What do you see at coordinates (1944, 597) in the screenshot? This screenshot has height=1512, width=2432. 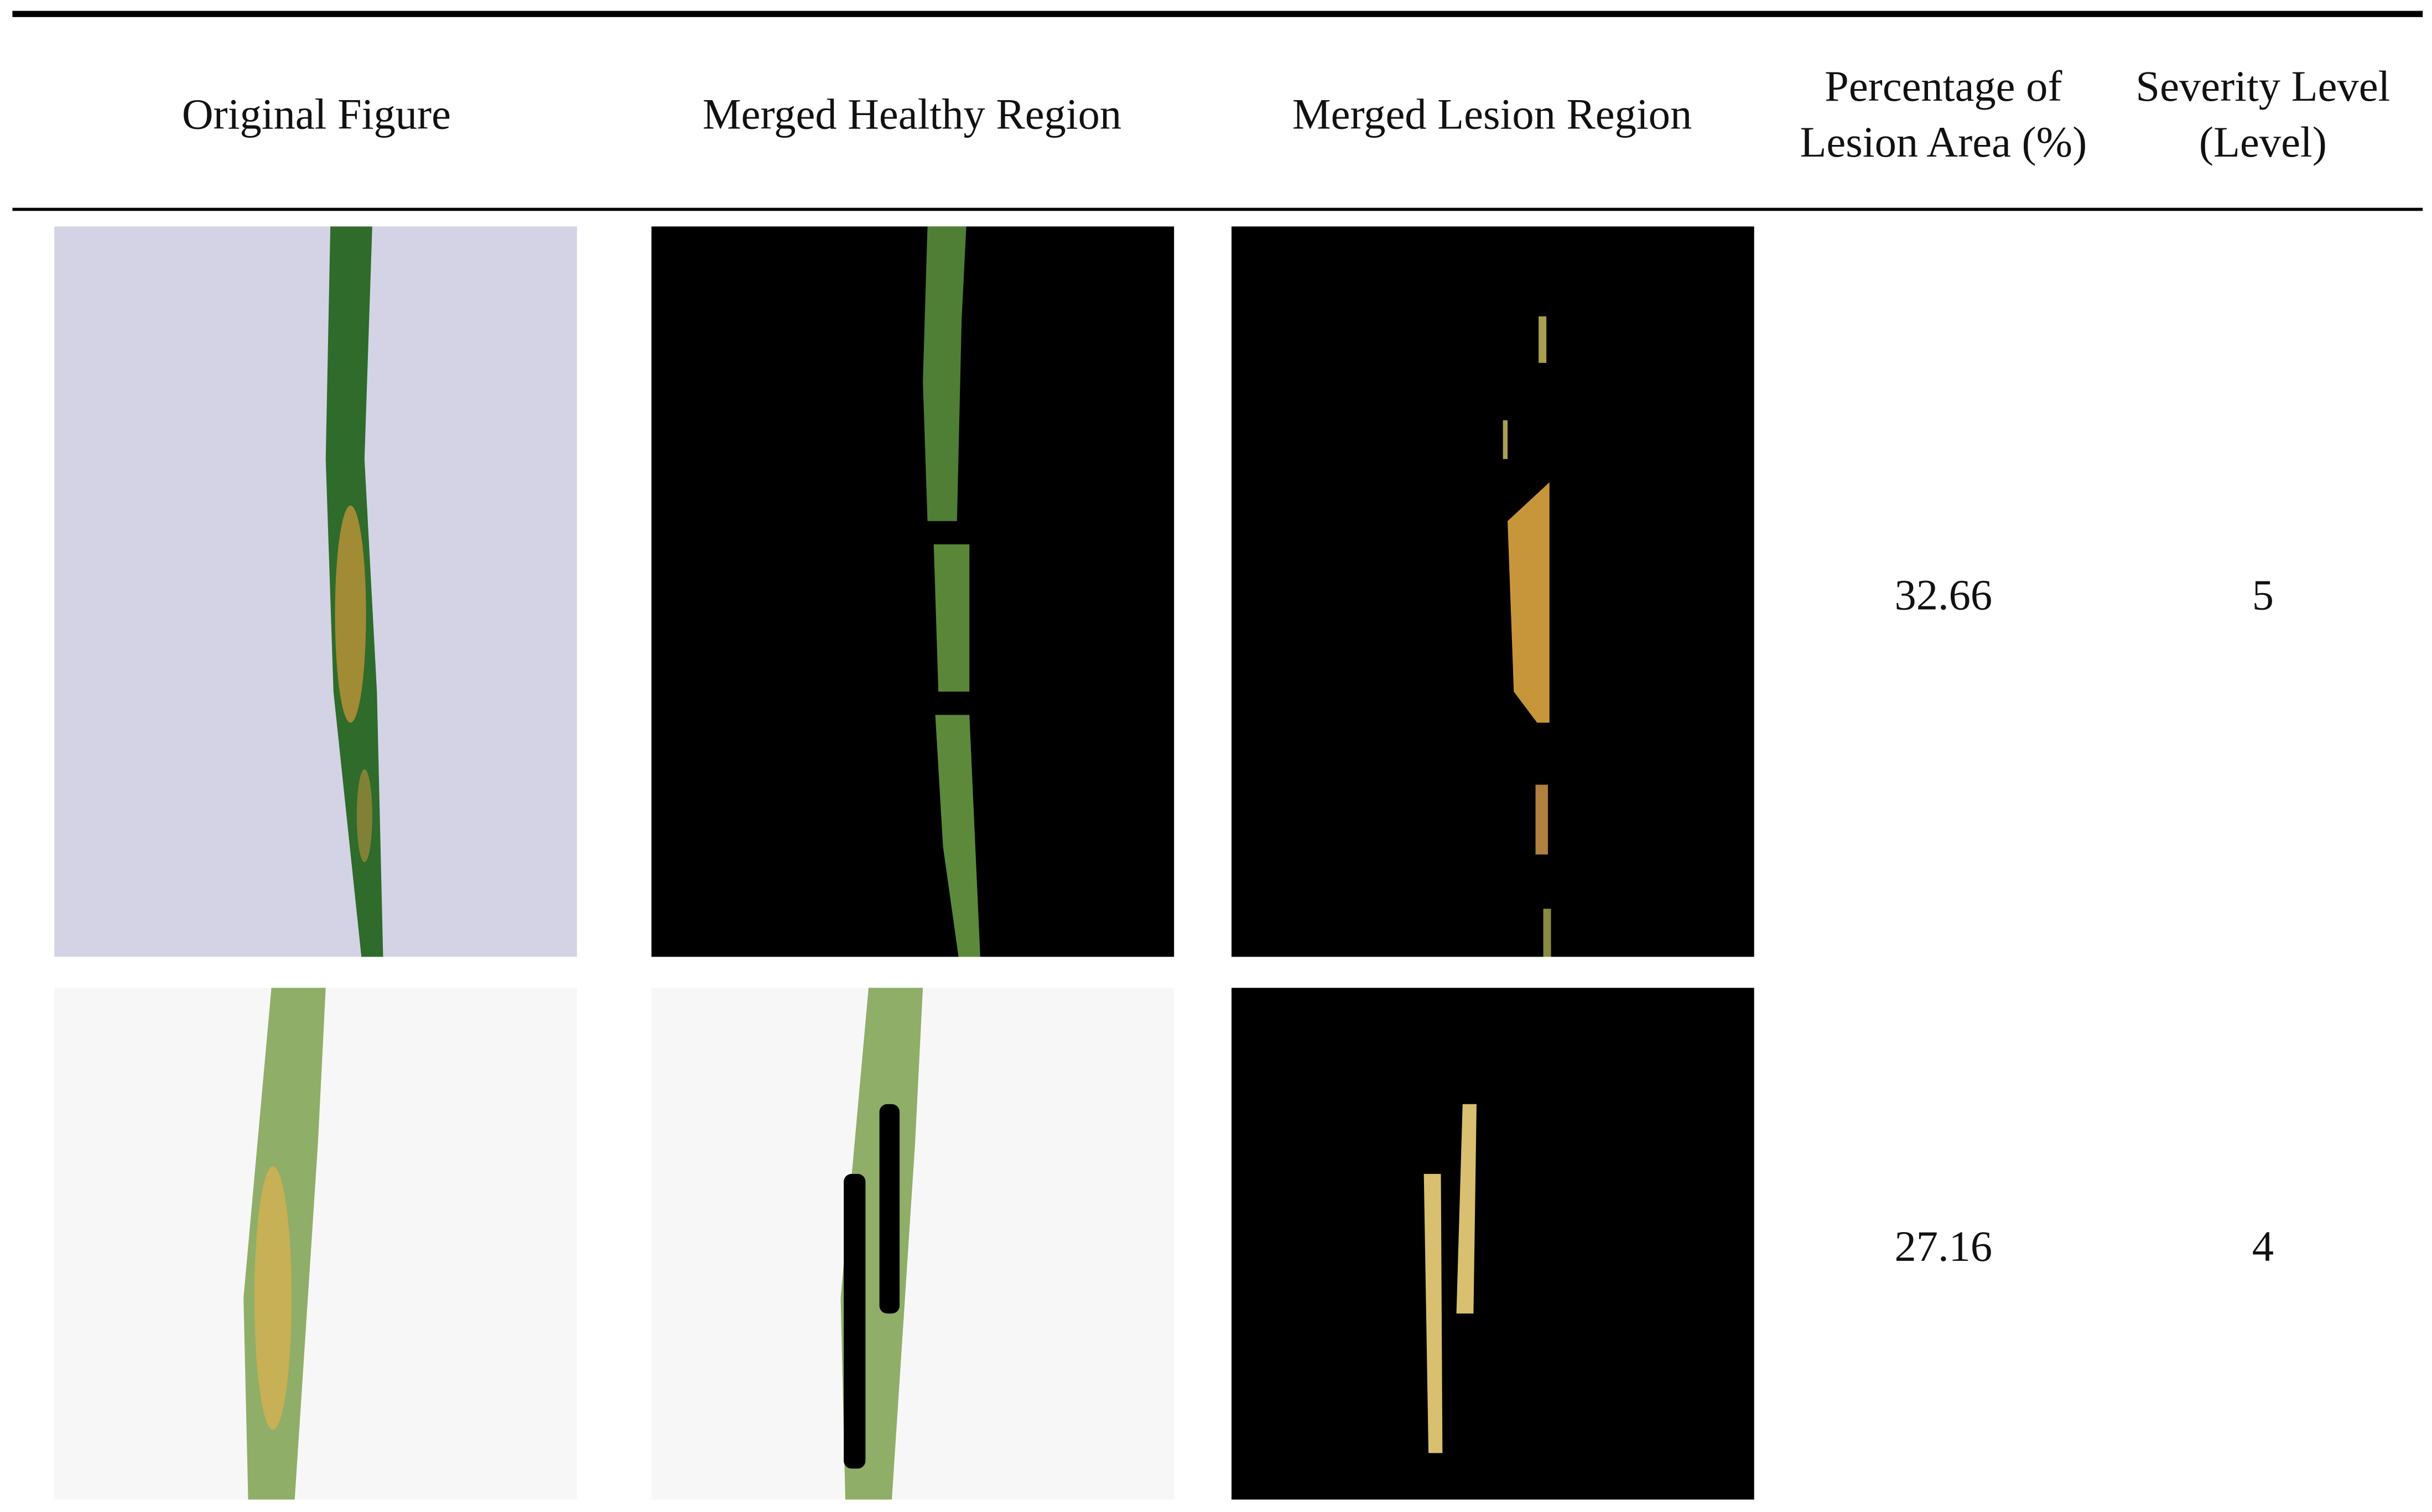 I see `percentage-cell: 32.66` at bounding box center [1944, 597].